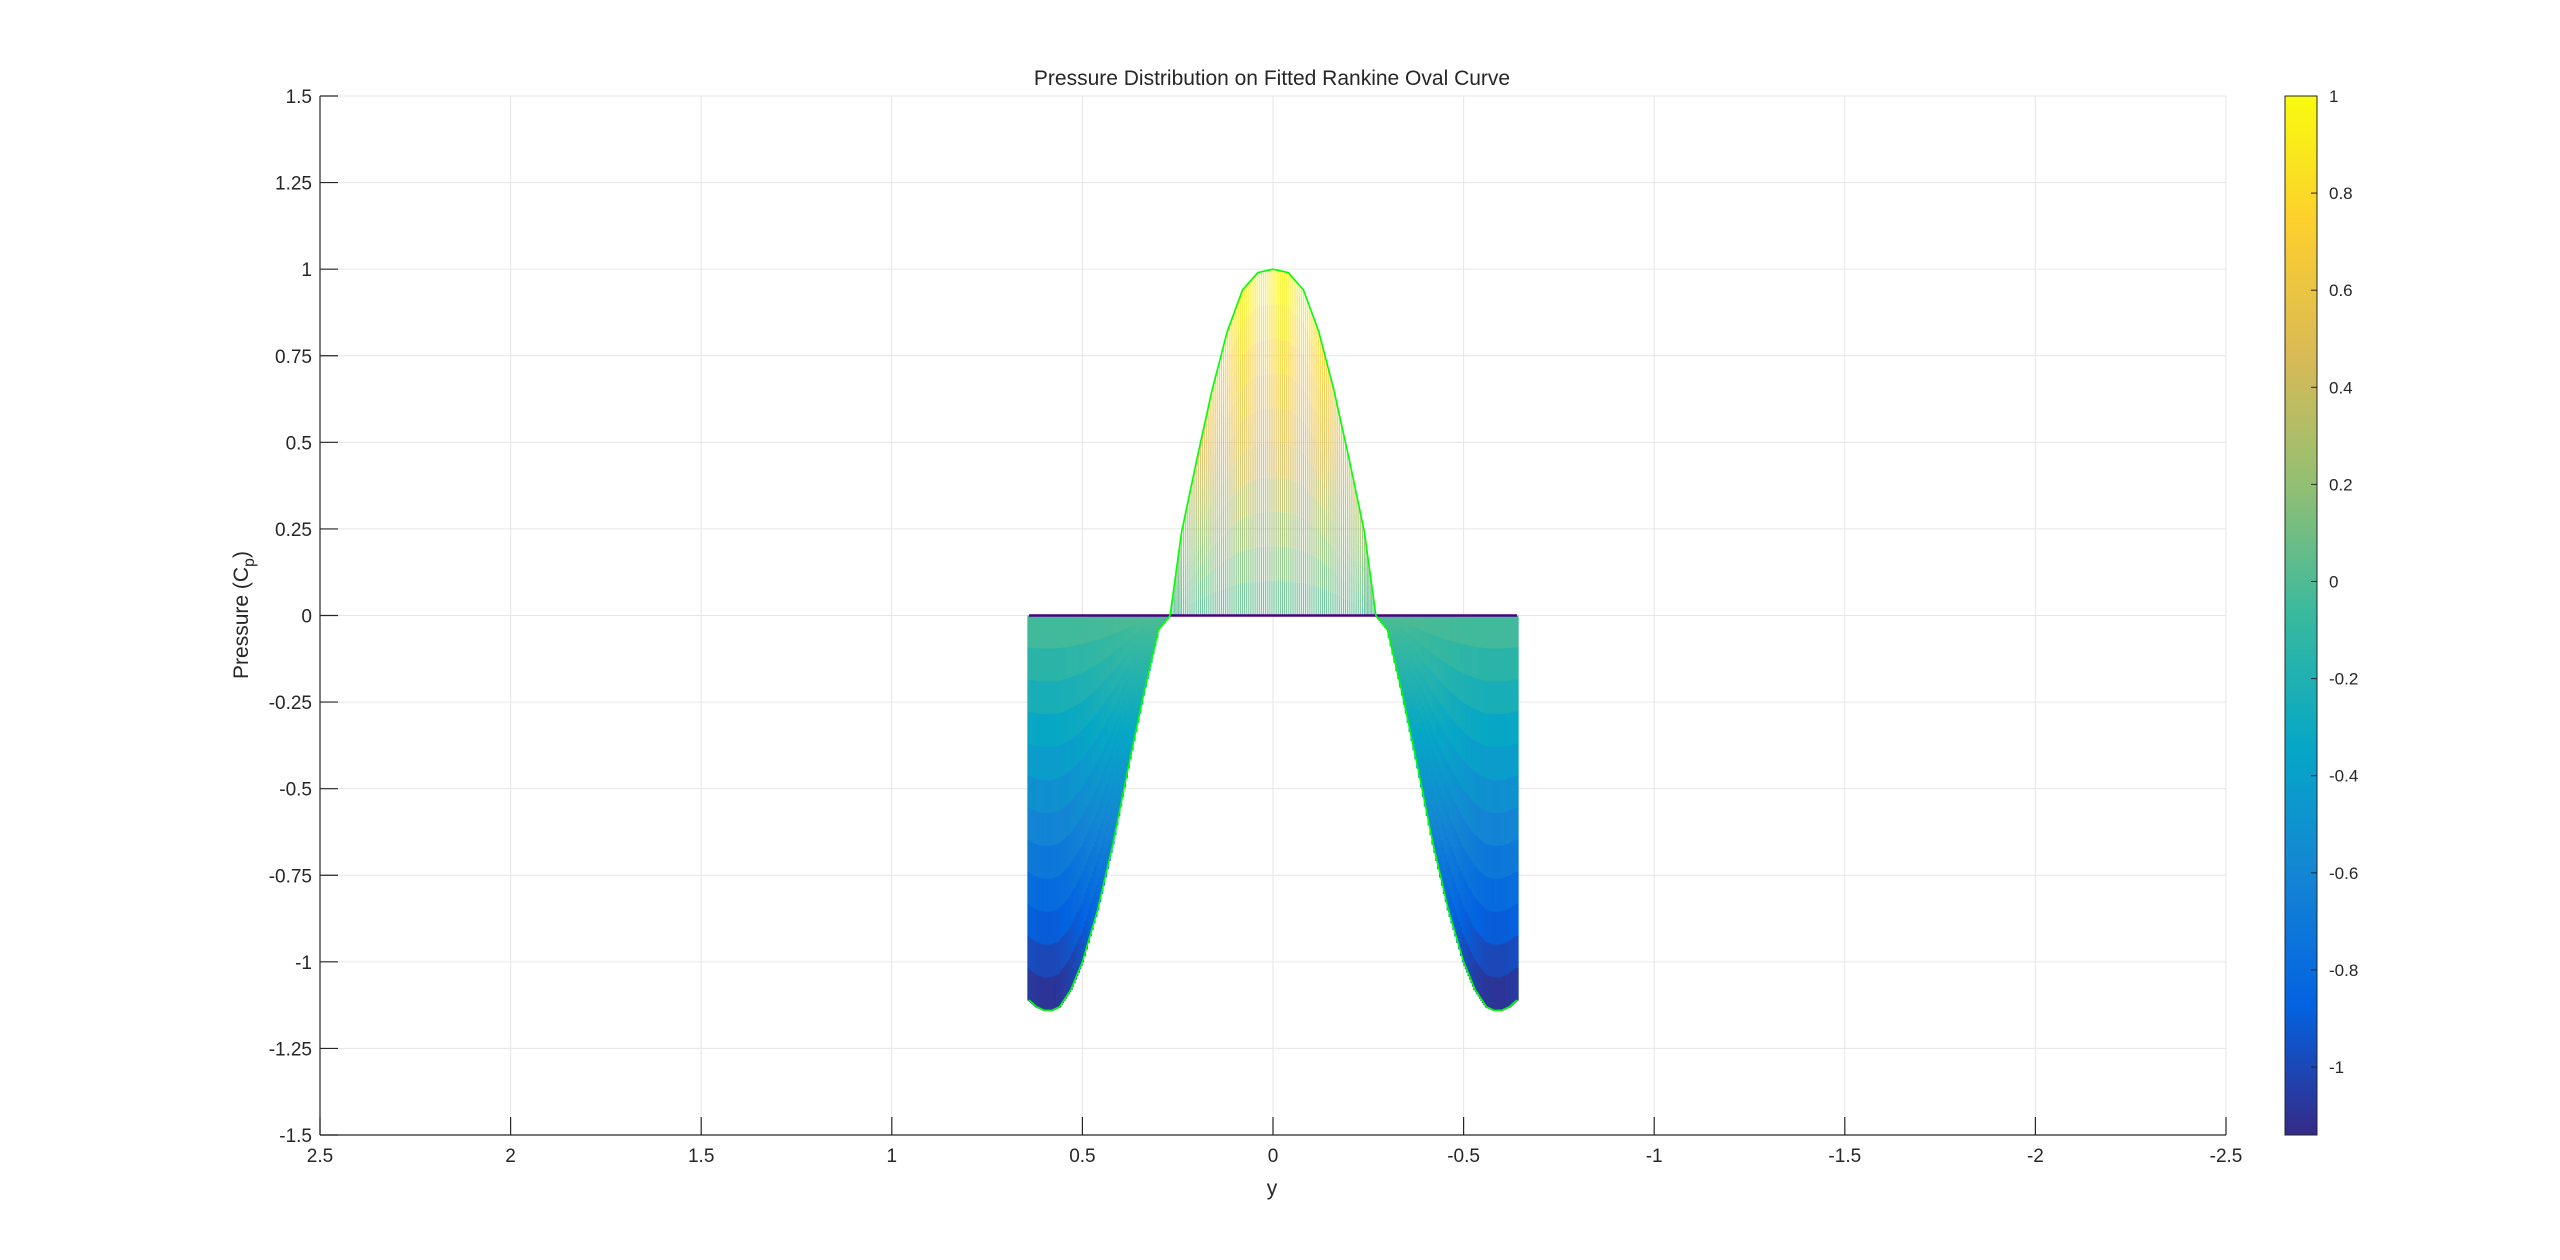 This screenshot has height=1260, width=2560. What do you see at coordinates (2343, 970) in the screenshot?
I see `colorbar-tick-label: -0.8` at bounding box center [2343, 970].